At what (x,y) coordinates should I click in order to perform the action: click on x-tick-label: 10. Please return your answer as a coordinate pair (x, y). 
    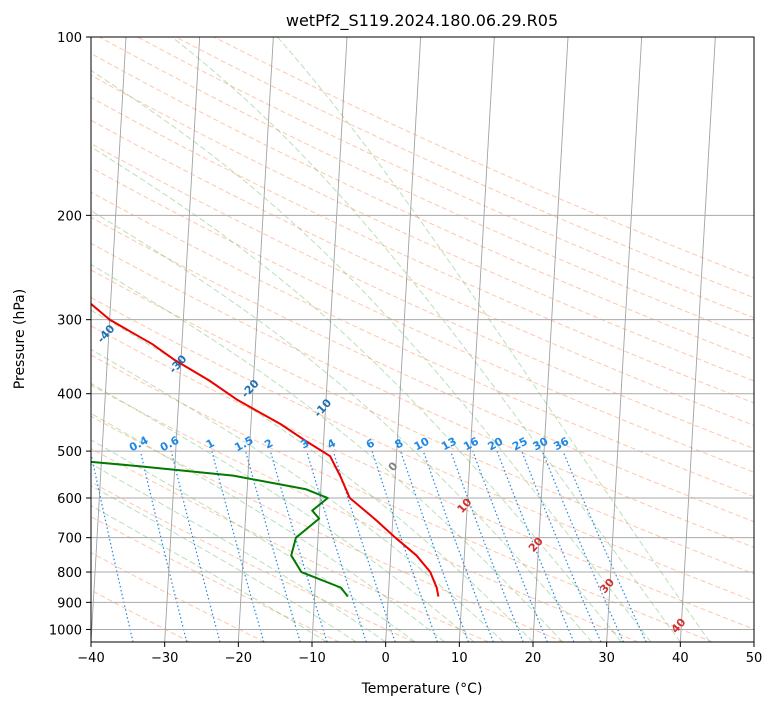
    Looking at the image, I should click on (459, 658).